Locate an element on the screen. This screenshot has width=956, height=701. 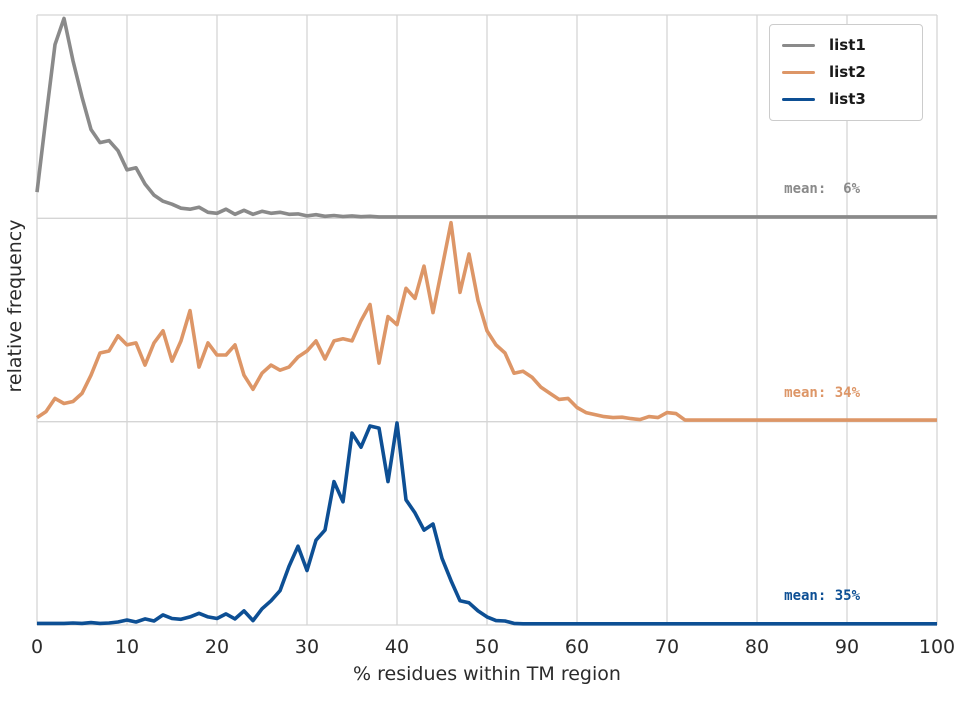
mean-annotation-list3: mean: 35% is located at coordinates (822, 596).